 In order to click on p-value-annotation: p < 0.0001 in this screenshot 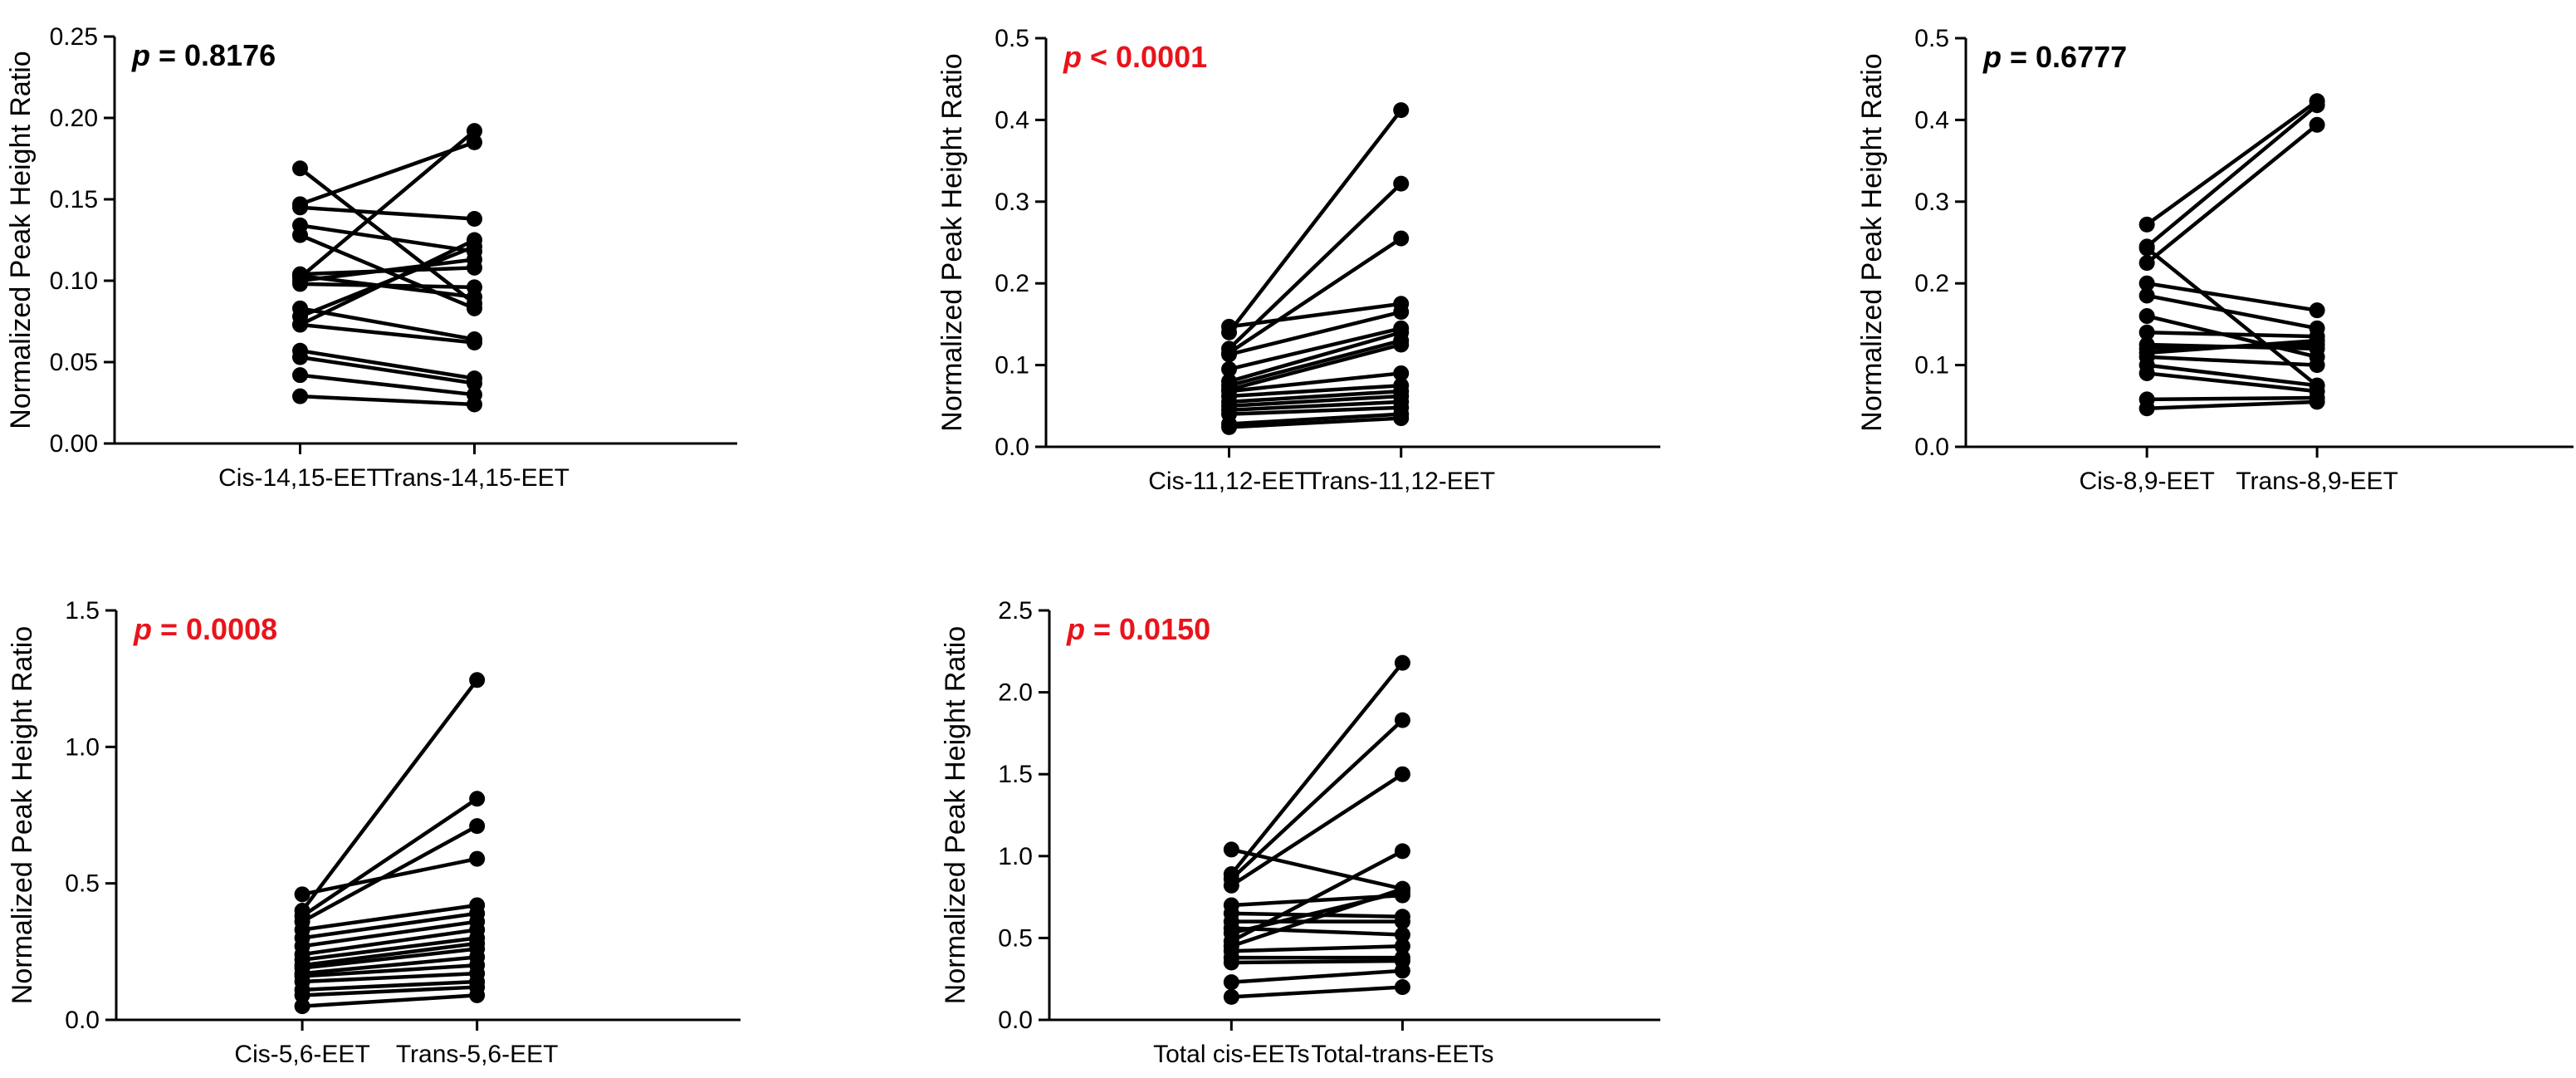, I will do `click(1135, 57)`.